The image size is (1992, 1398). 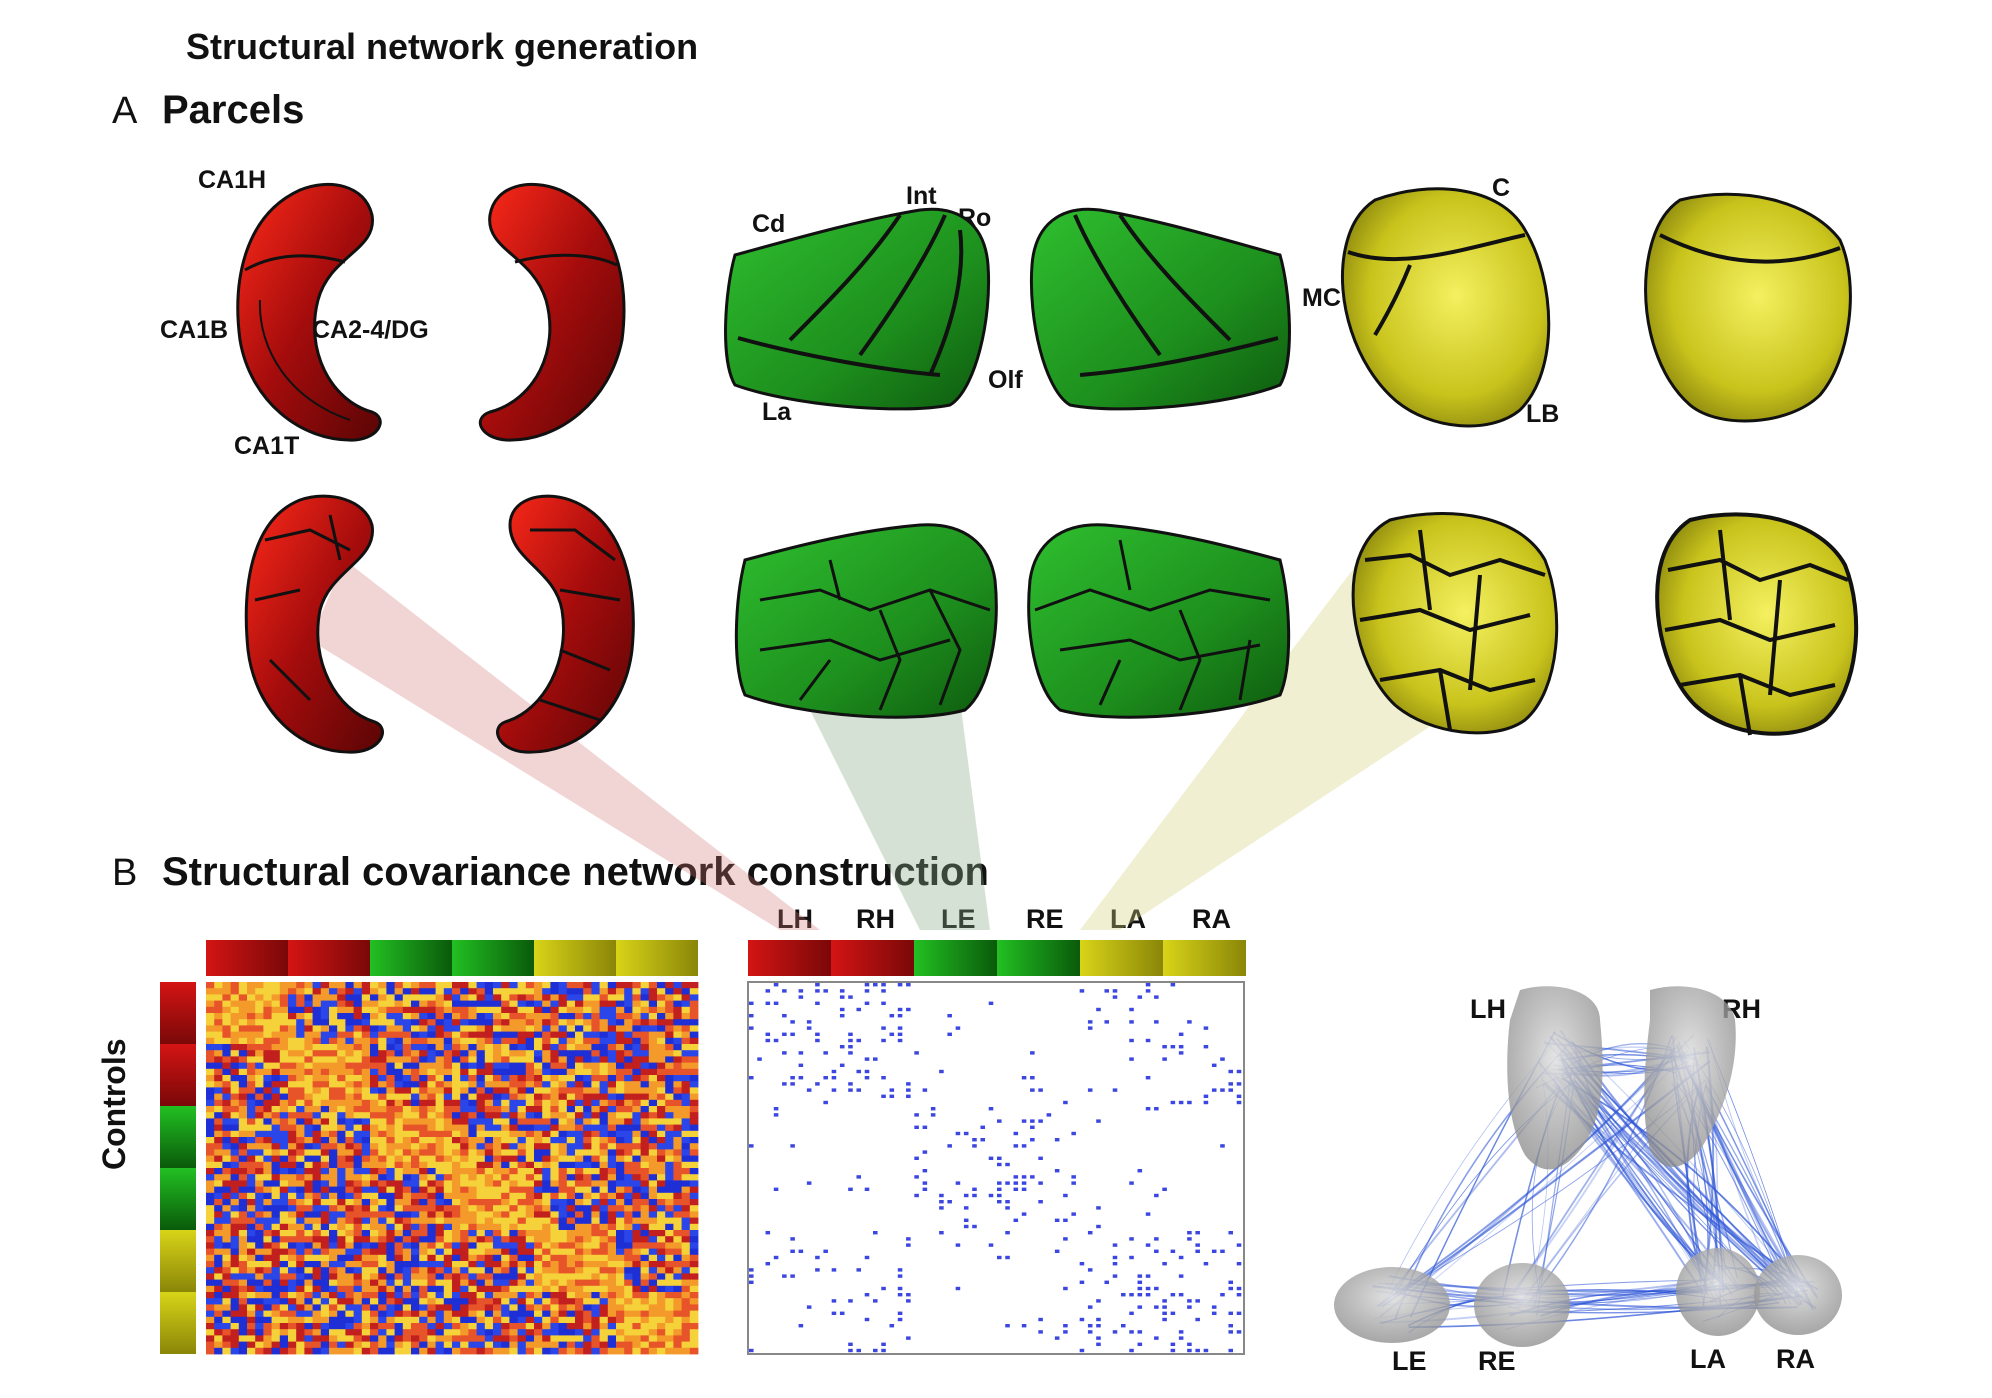 What do you see at coordinates (1159, 621) in the screenshot?
I see `amygdala-right-bottom` at bounding box center [1159, 621].